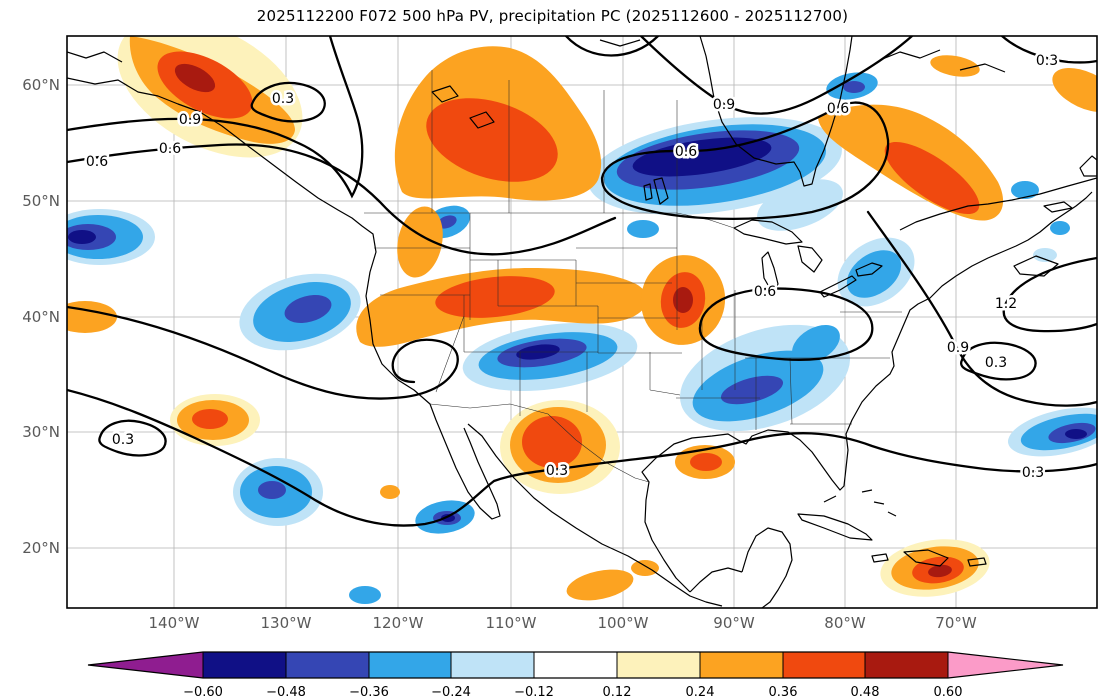 This screenshot has width=1105, height=698. What do you see at coordinates (41, 548) in the screenshot?
I see `y-tick-label: 20°N` at bounding box center [41, 548].